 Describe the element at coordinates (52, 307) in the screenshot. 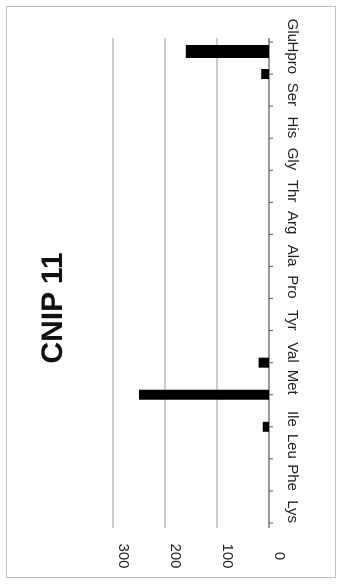

I see `chart-title: CNIP 11` at that location.